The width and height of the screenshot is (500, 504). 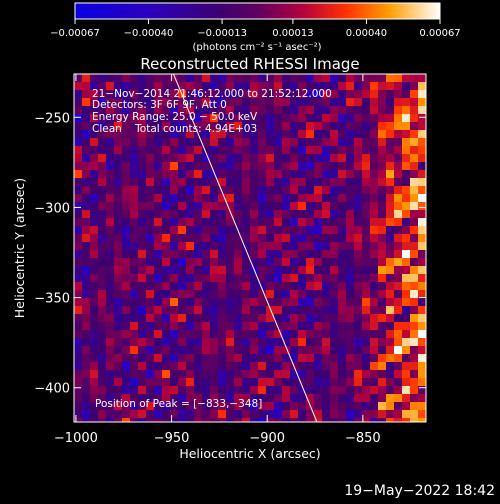 What do you see at coordinates (175, 117) in the screenshot?
I see `annotation-energy-range: Energy Range: 25.0 − 50.0 keV` at bounding box center [175, 117].